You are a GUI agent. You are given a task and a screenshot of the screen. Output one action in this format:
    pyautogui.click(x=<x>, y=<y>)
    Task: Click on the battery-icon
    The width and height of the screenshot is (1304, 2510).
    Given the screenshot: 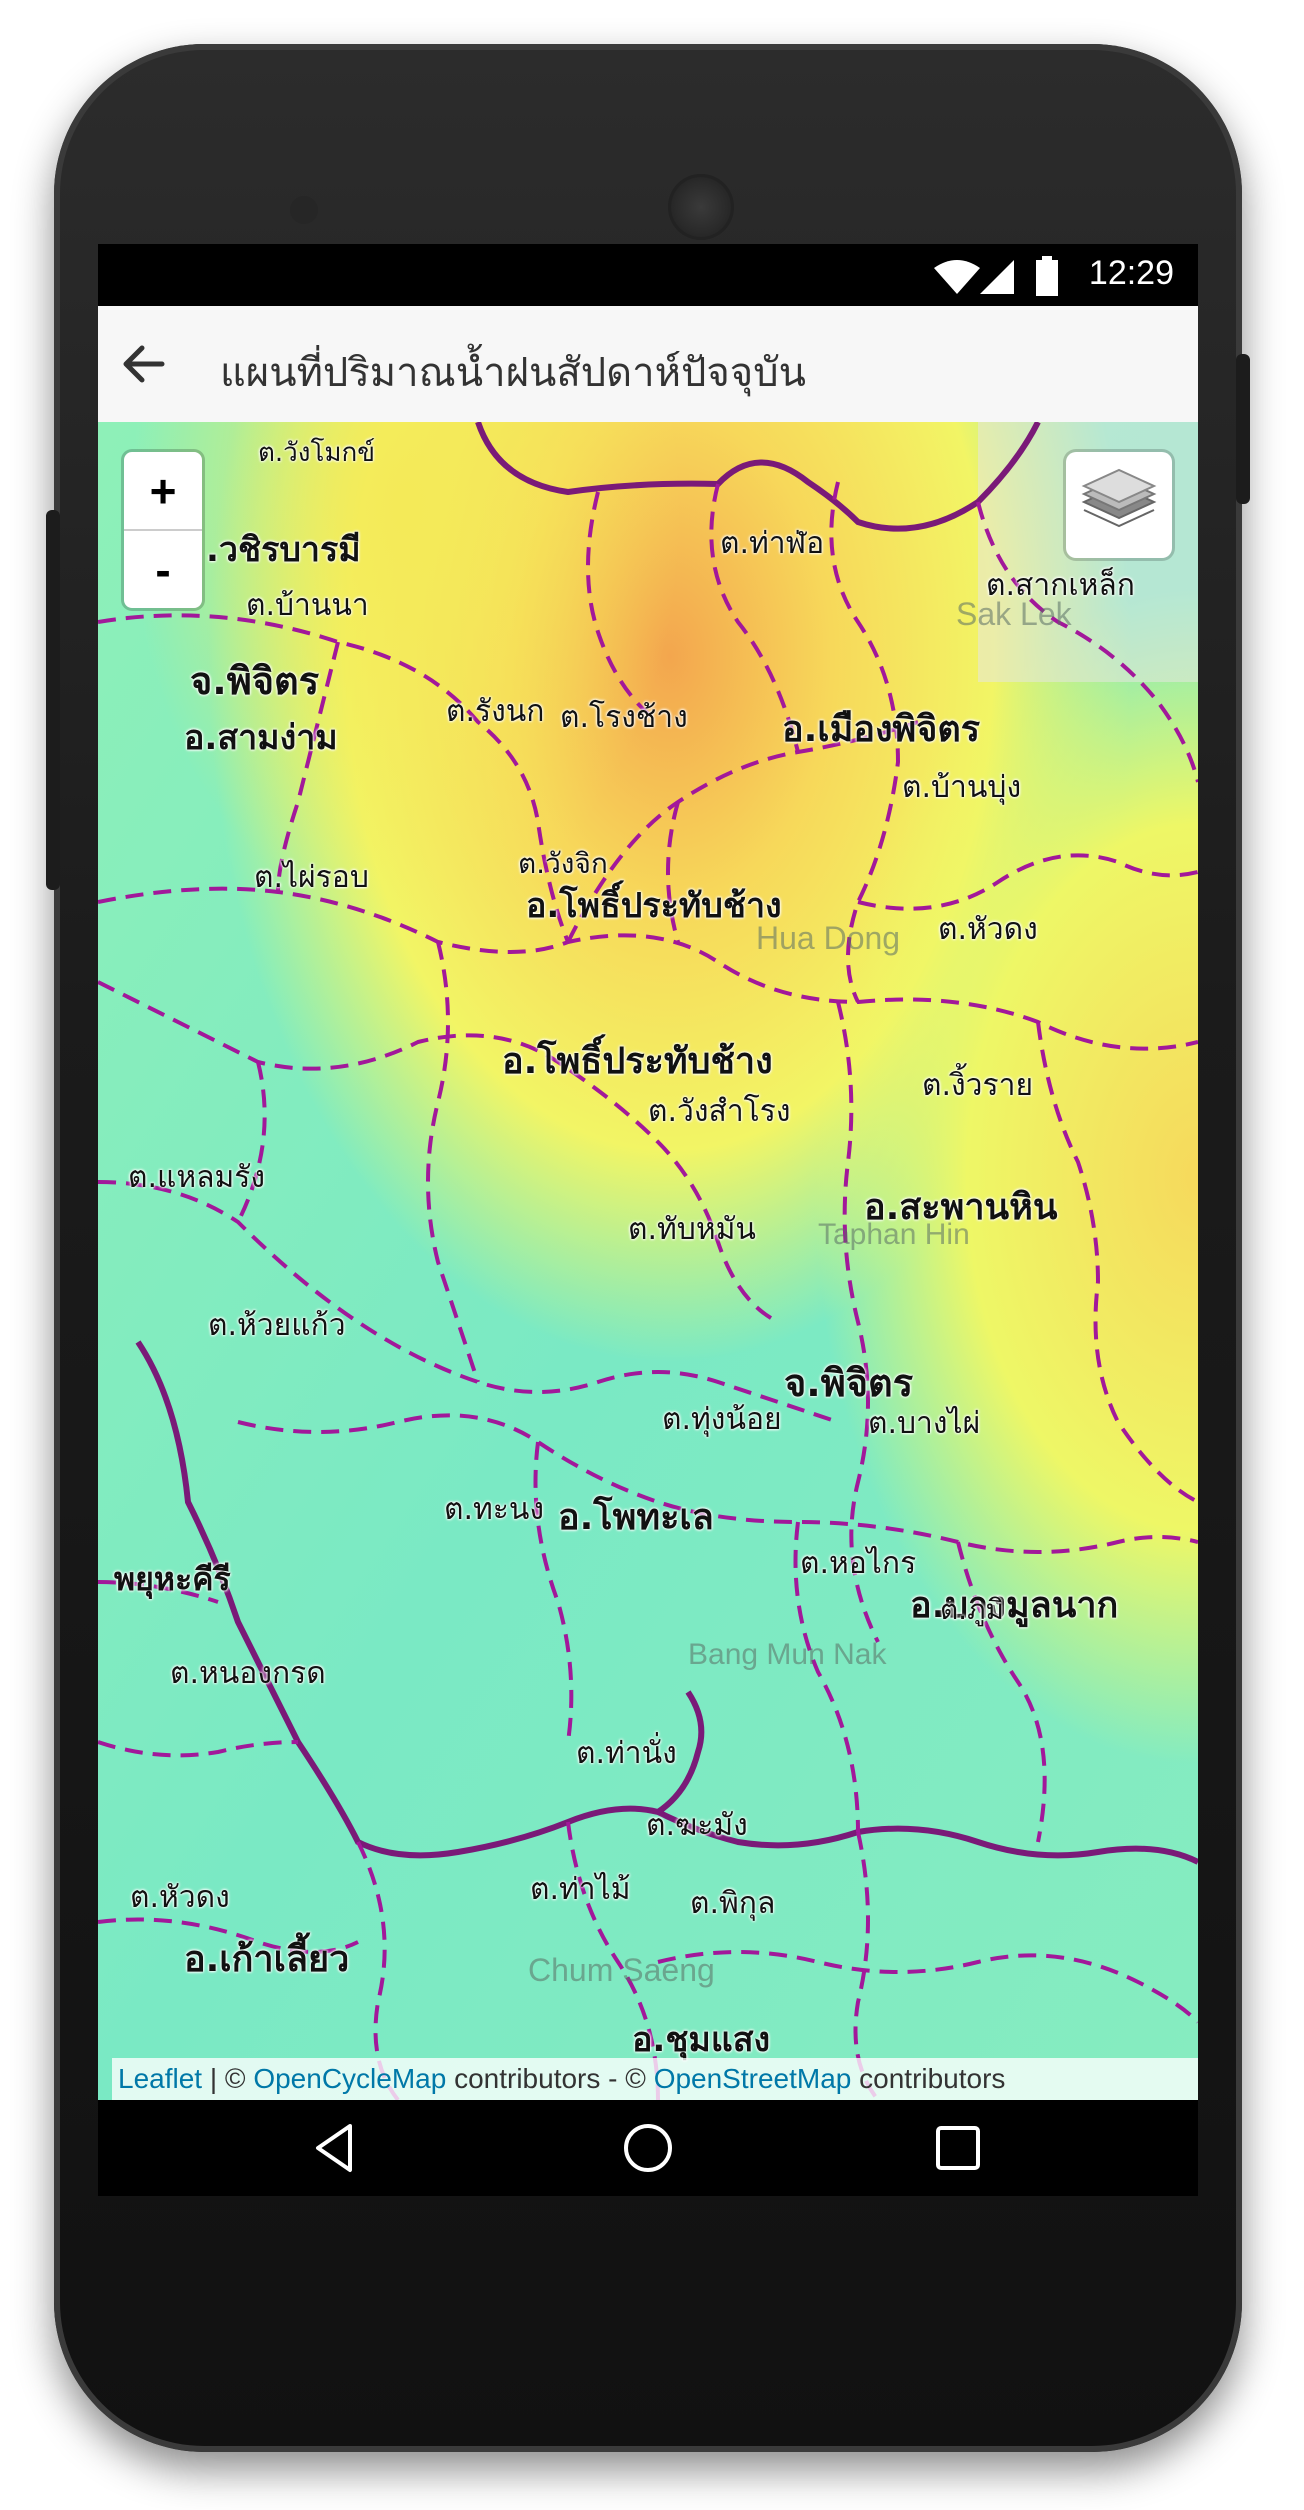 What is the action you would take?
    pyautogui.click(x=1047, y=276)
    